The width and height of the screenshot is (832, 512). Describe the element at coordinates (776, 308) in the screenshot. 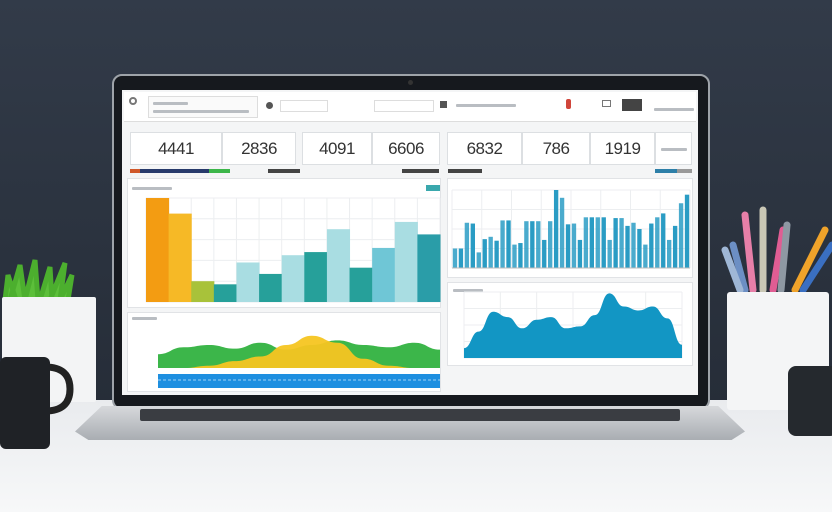

I see `pencil-cup-right` at that location.